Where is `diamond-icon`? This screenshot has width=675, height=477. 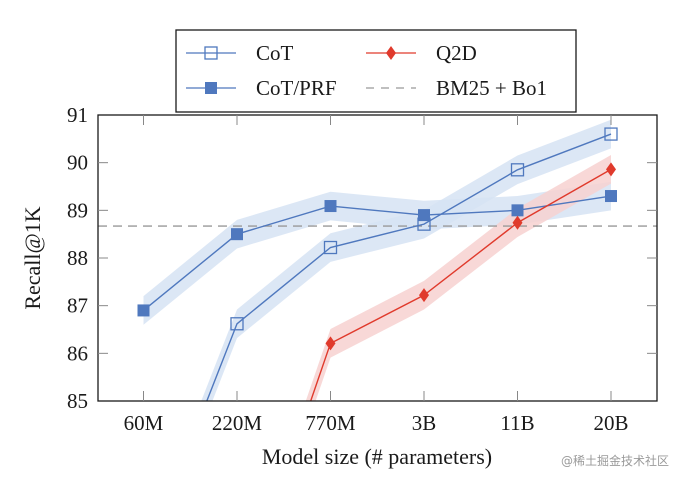 diamond-icon is located at coordinates (391, 53).